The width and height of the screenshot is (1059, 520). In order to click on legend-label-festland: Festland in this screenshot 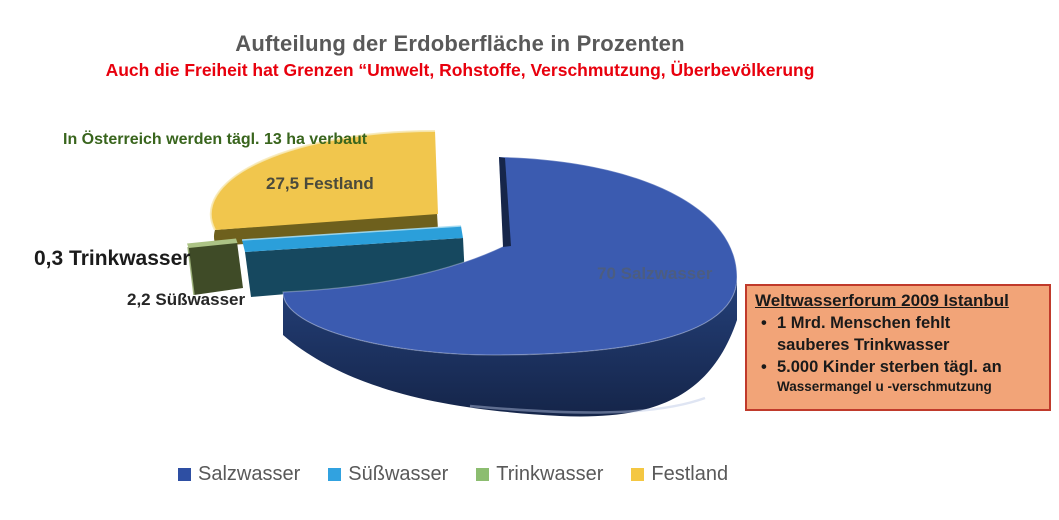, I will do `click(690, 474)`.